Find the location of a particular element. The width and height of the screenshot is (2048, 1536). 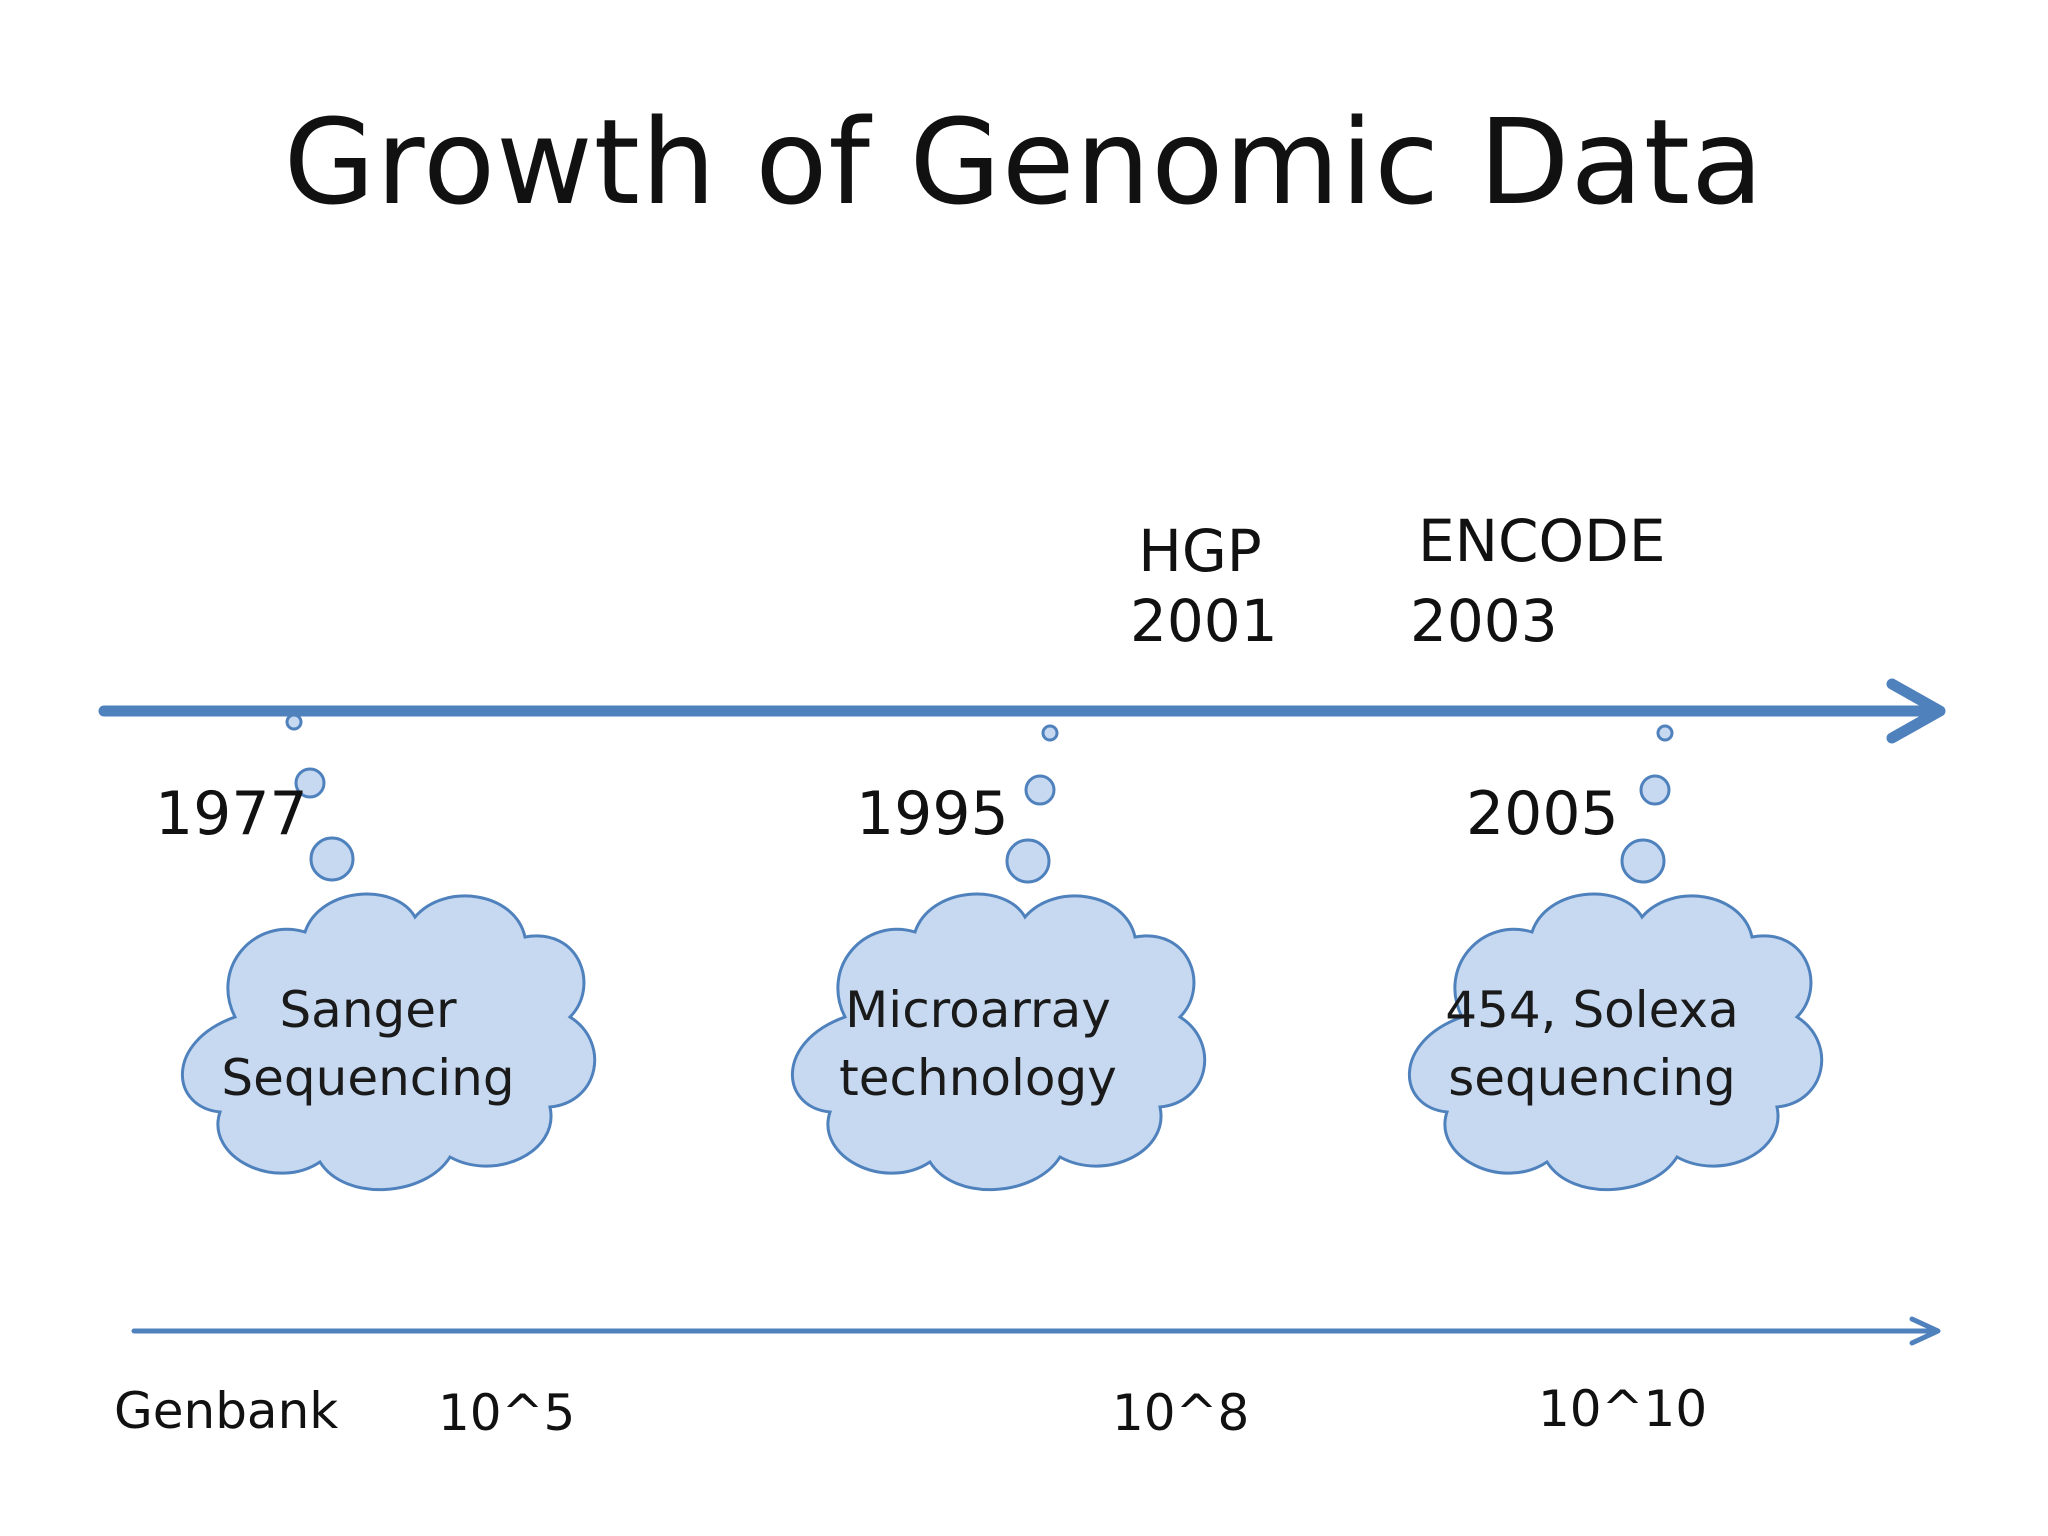

thought-bubbles-1977 is located at coordinates (320, 797).